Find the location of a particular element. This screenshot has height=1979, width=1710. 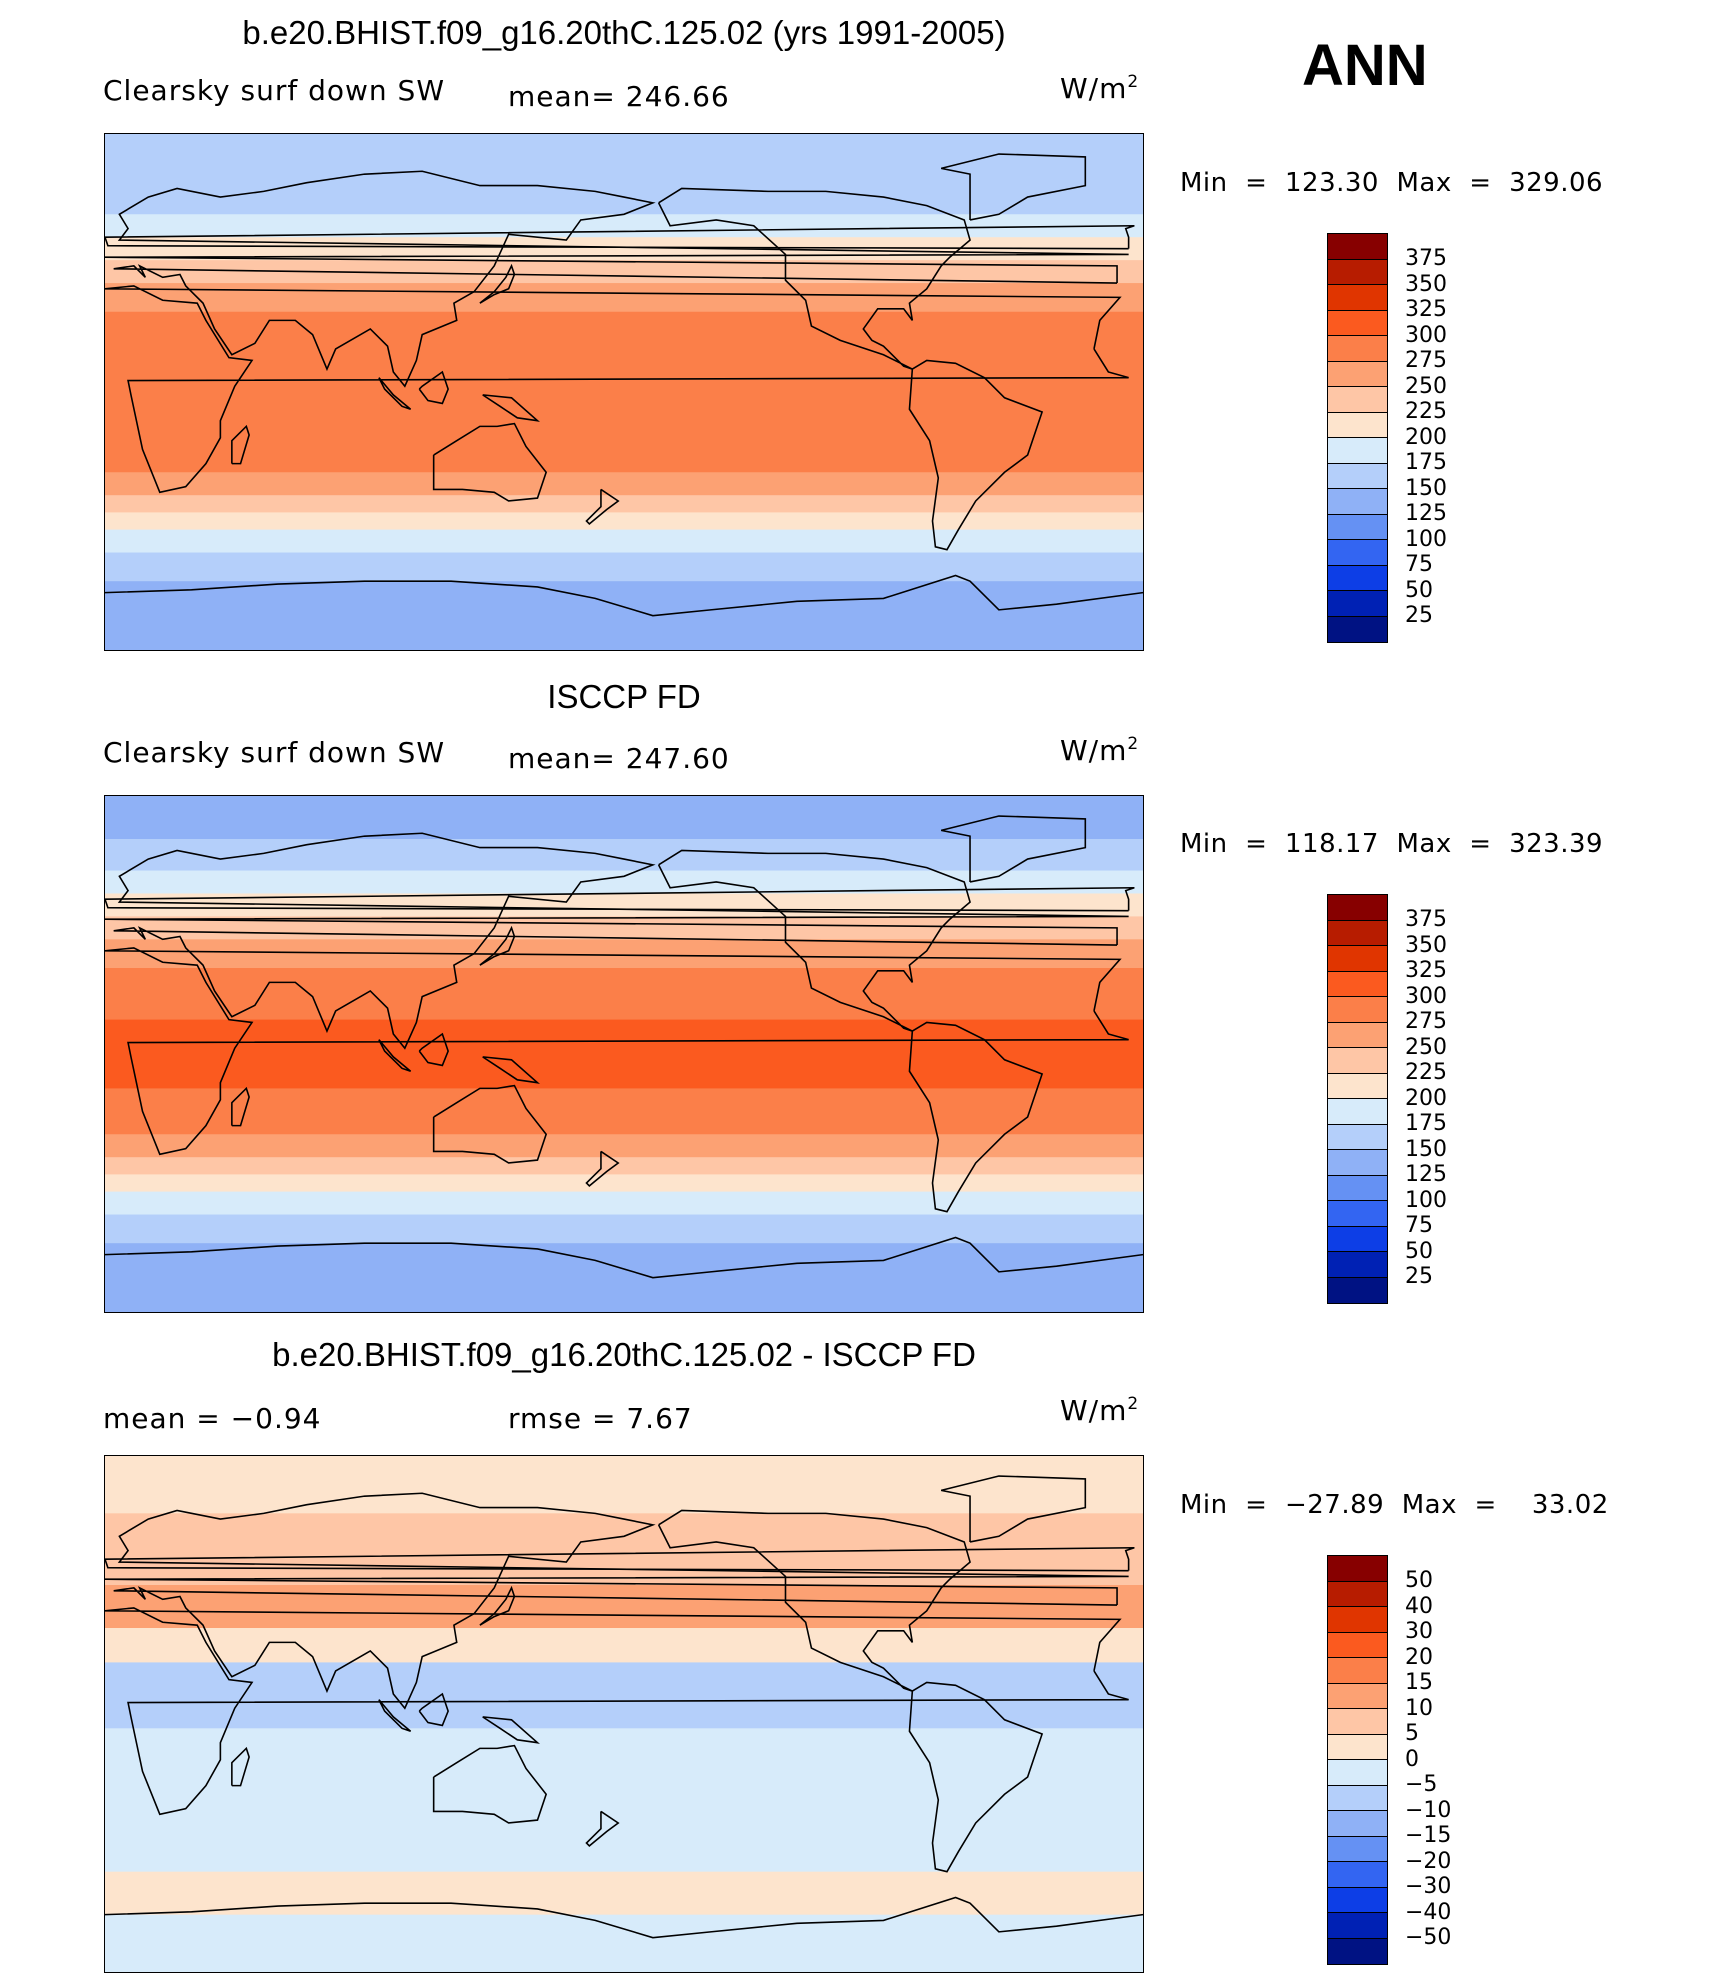

panel3-colorbar is located at coordinates (1357, 1760).